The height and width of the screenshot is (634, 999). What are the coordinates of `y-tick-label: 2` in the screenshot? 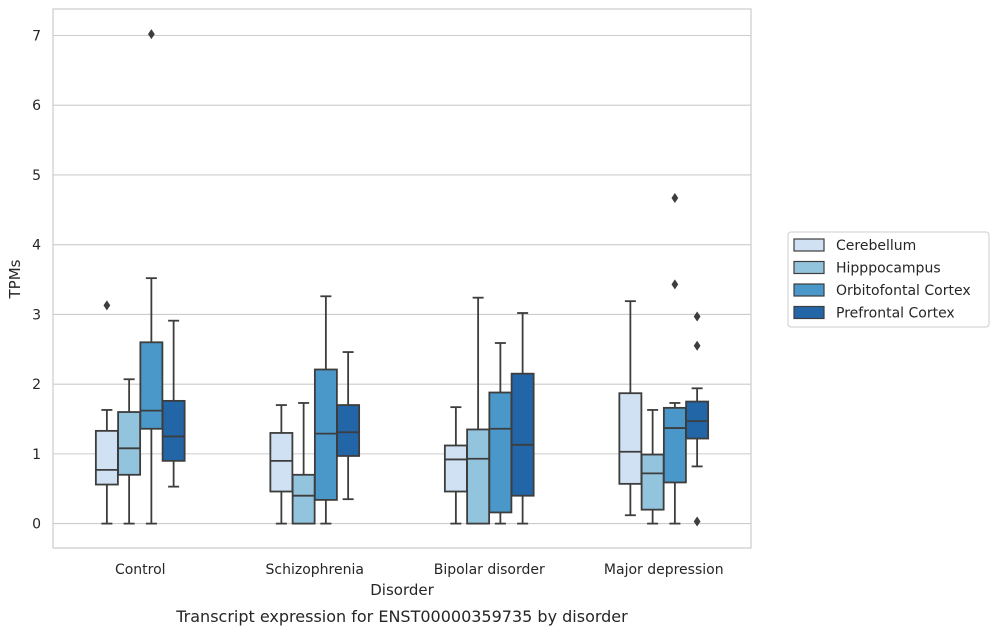 It's located at (36, 385).